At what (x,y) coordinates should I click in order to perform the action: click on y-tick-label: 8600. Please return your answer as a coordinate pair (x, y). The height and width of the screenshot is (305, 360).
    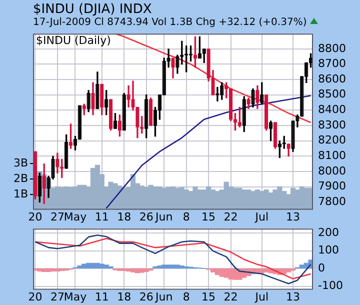
    Looking at the image, I should click on (332, 79).